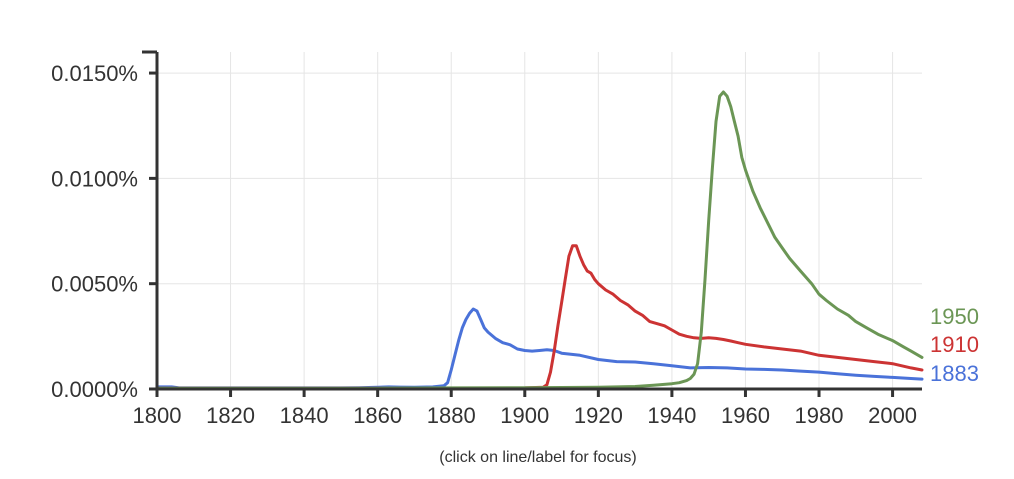 This screenshot has width=1014, height=479. What do you see at coordinates (537, 457) in the screenshot?
I see `focus-hint-note: (click on line/label for focus)` at bounding box center [537, 457].